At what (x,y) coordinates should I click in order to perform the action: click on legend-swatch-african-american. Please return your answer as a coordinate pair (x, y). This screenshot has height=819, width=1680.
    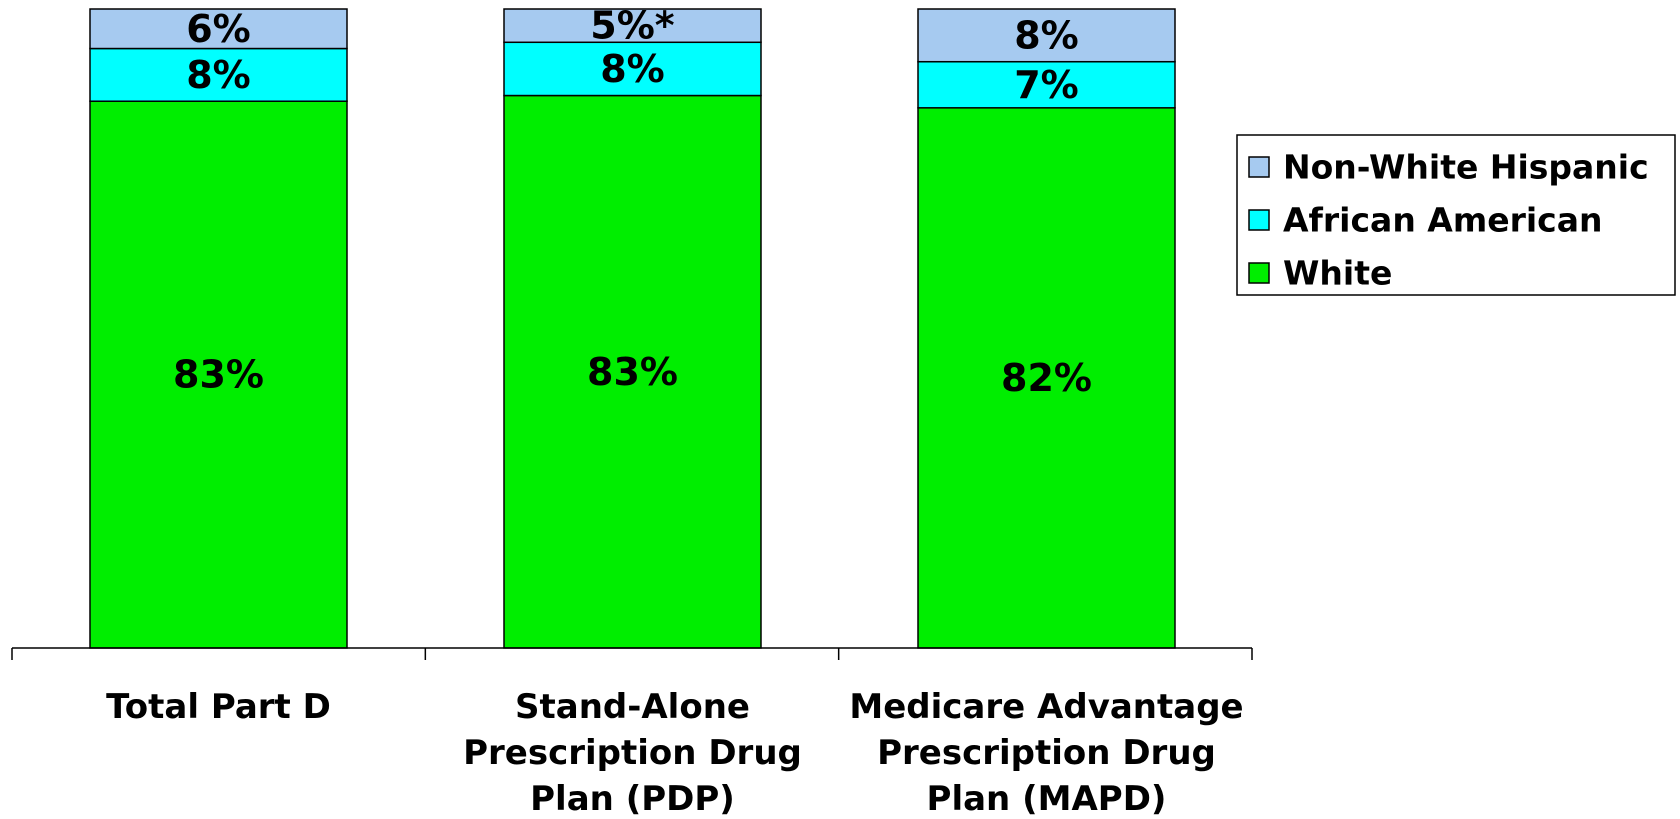
    Looking at the image, I should click on (1259, 220).